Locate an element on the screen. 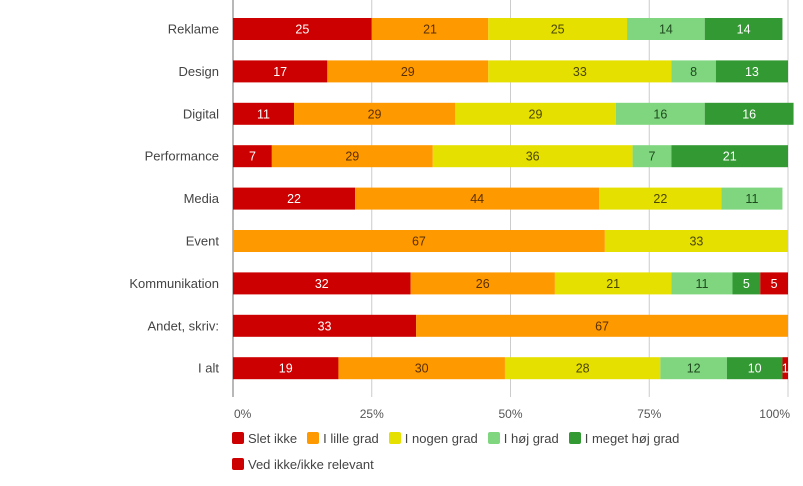 Image resolution: width=803 pixels, height=486 pixels. bar-row: 7 29 36 7 21 is located at coordinates (510, 156).